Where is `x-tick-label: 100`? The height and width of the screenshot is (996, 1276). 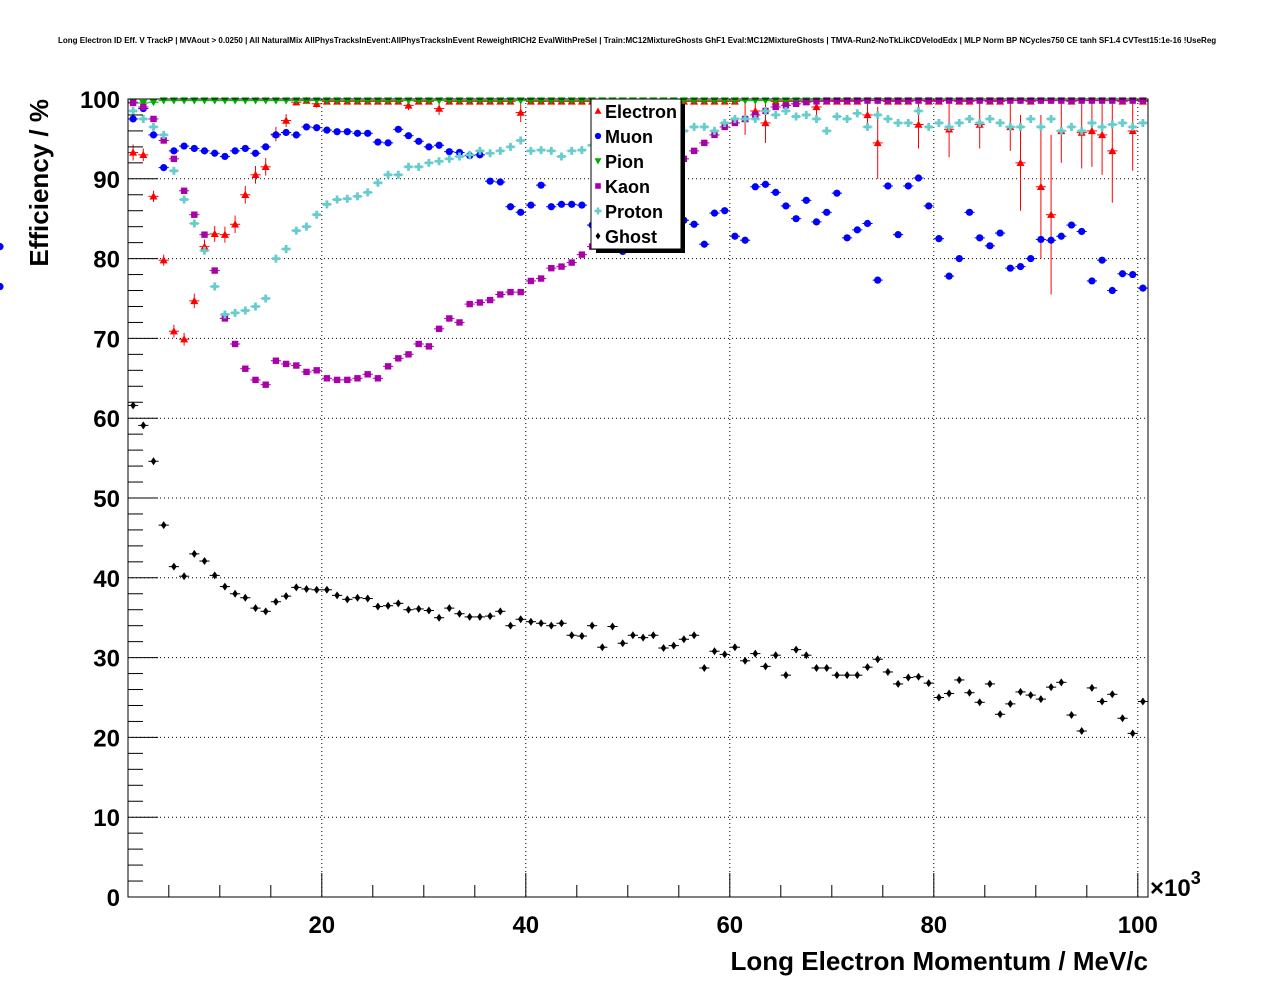
x-tick-label: 100 is located at coordinates (1138, 925).